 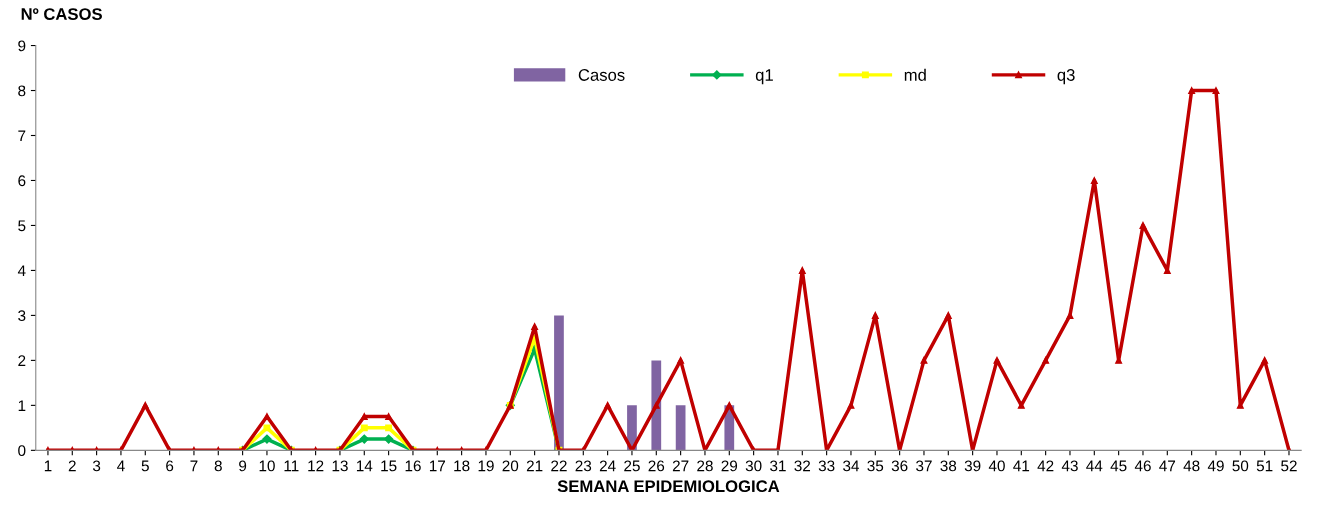 What do you see at coordinates (340, 466) in the screenshot?
I see `x-tick-label: 13` at bounding box center [340, 466].